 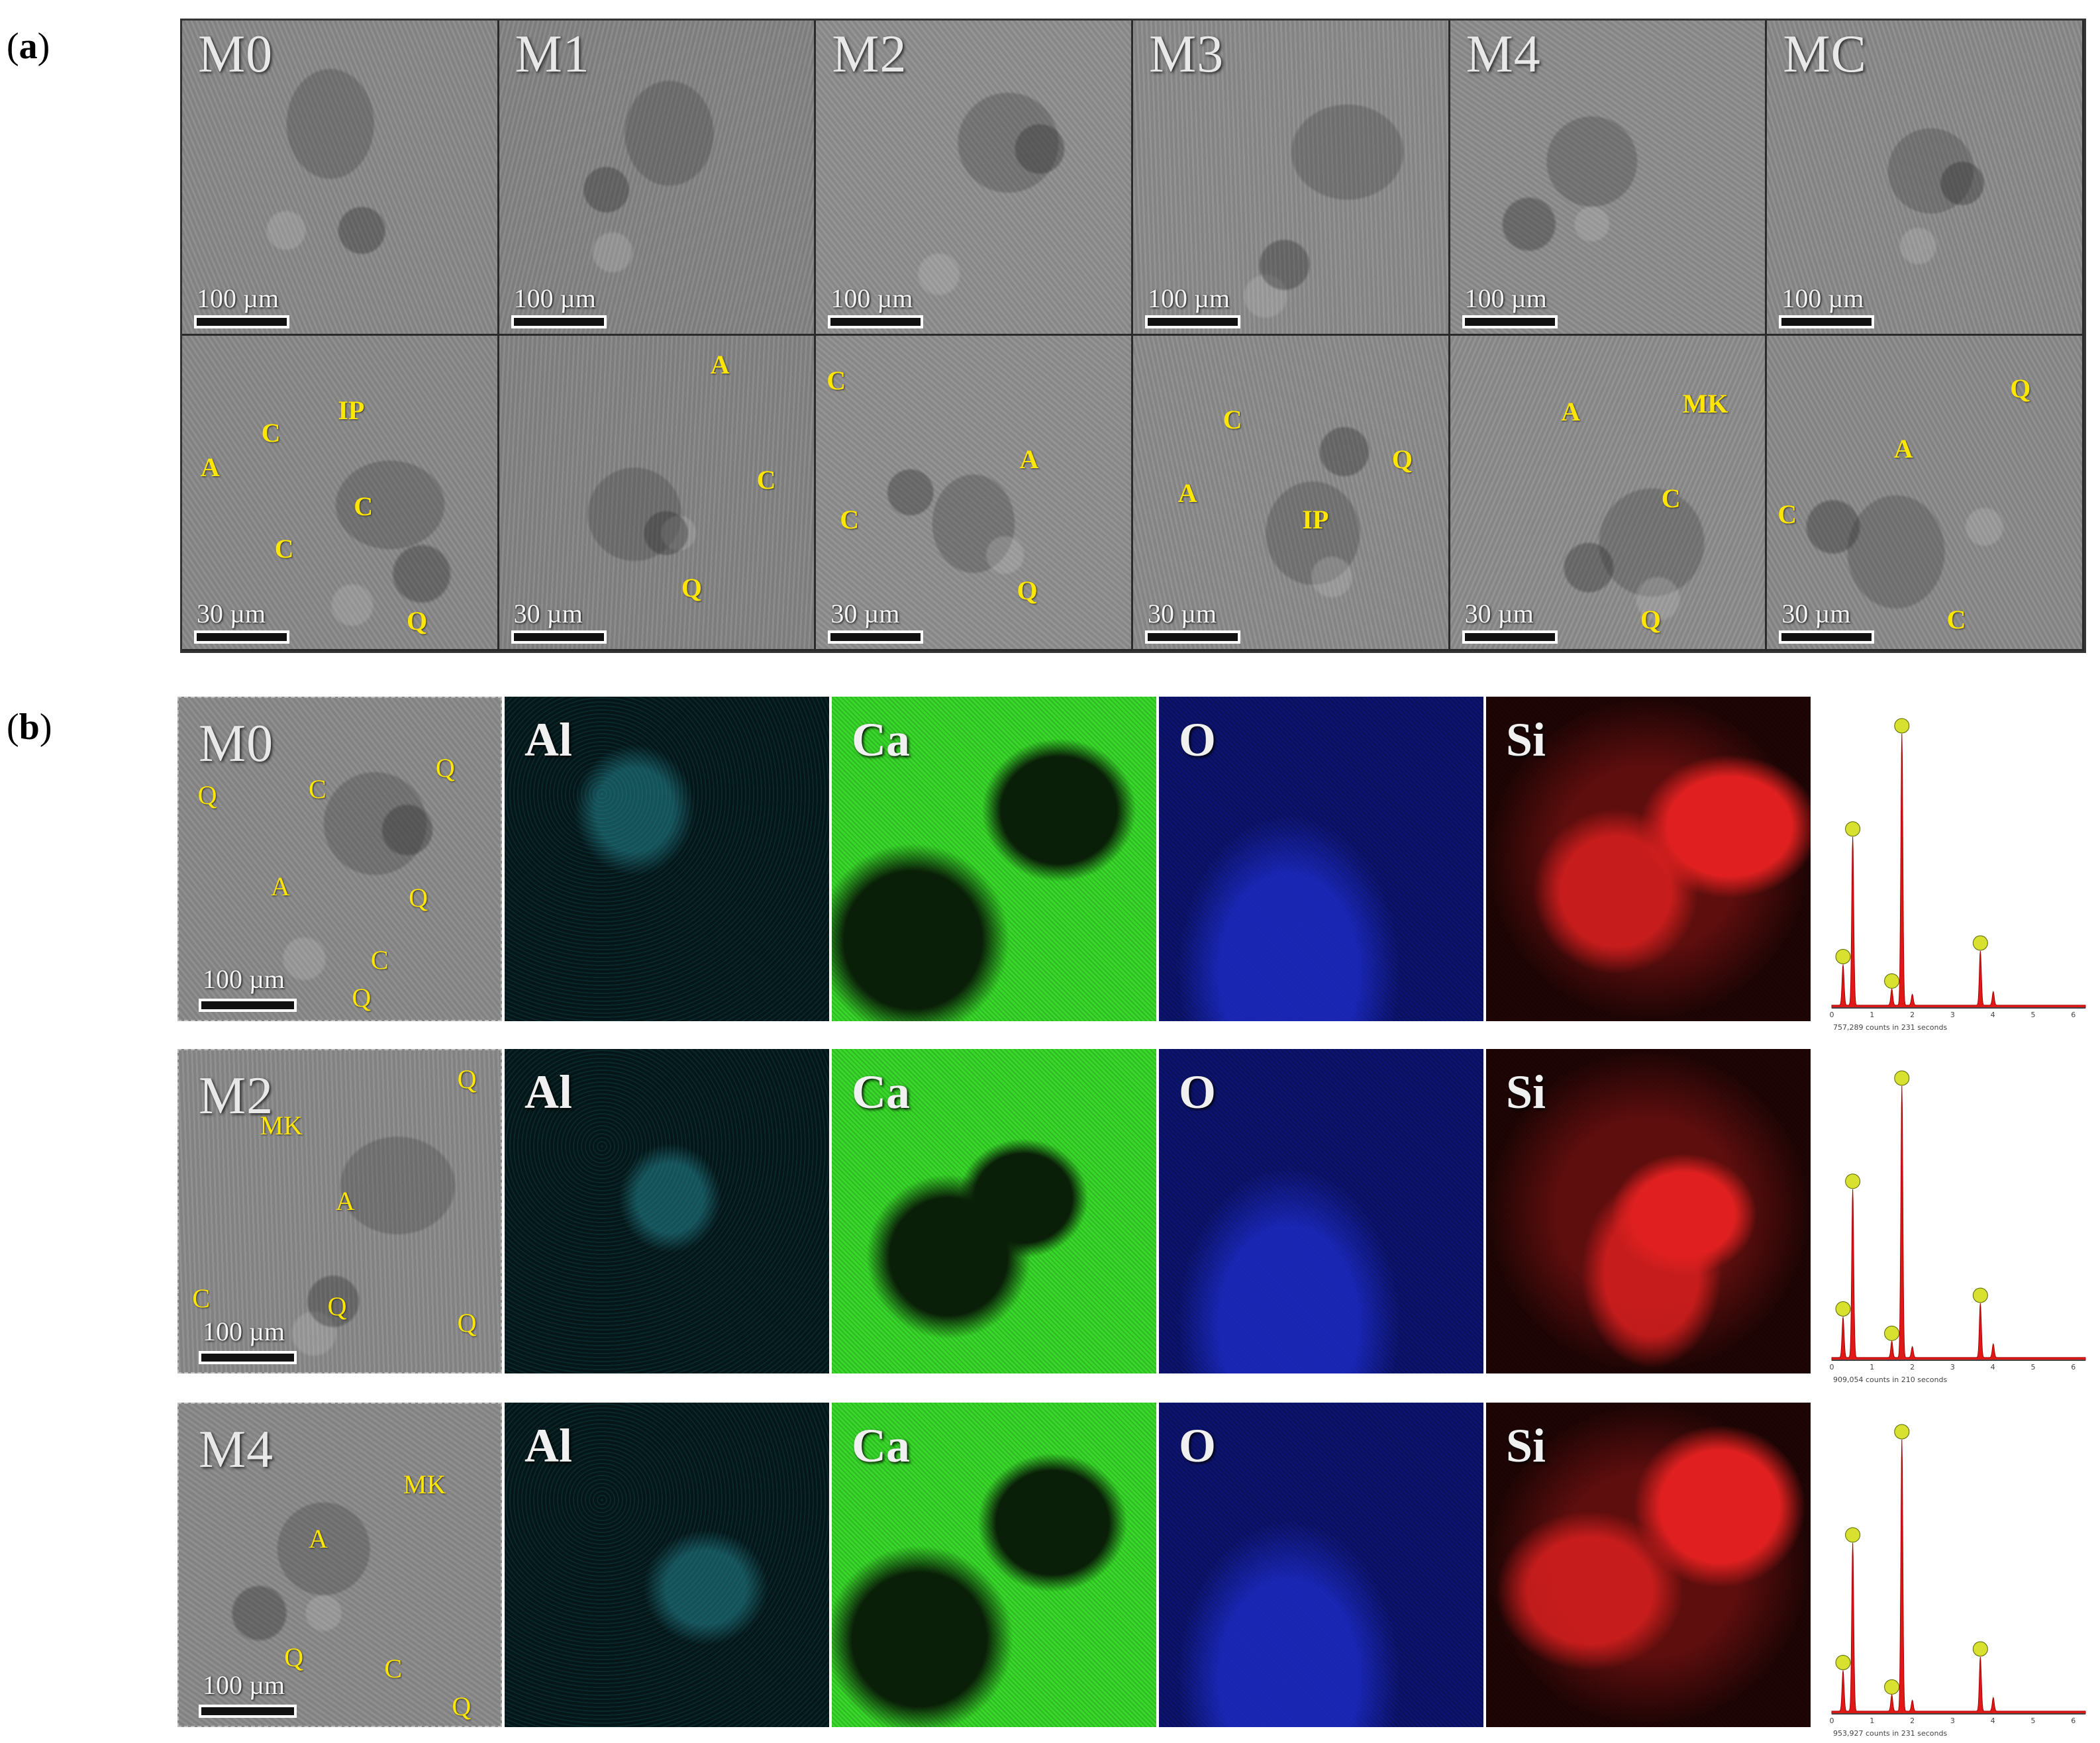 I want to click on counts-caption: 953,927 counts in 231 seconds, so click(x=1891, y=1733).